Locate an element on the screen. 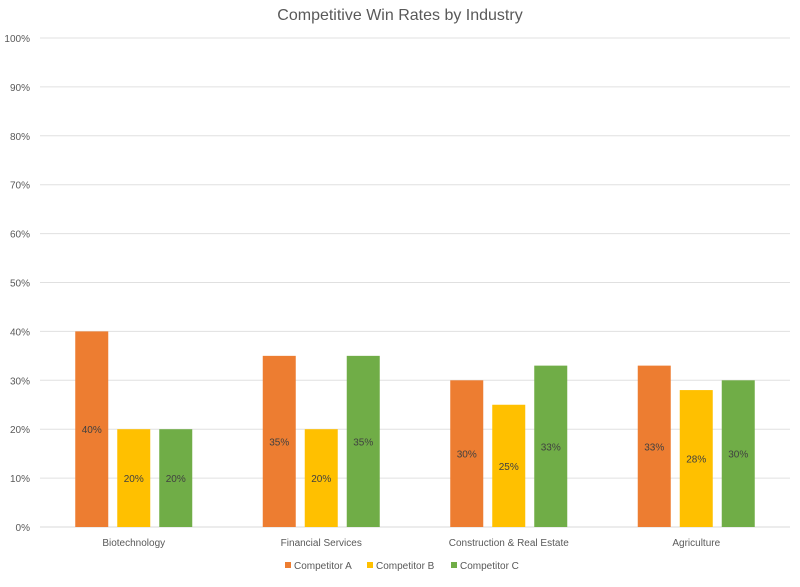 This screenshot has width=800, height=587. y-tick-label: 60% is located at coordinates (20, 235).